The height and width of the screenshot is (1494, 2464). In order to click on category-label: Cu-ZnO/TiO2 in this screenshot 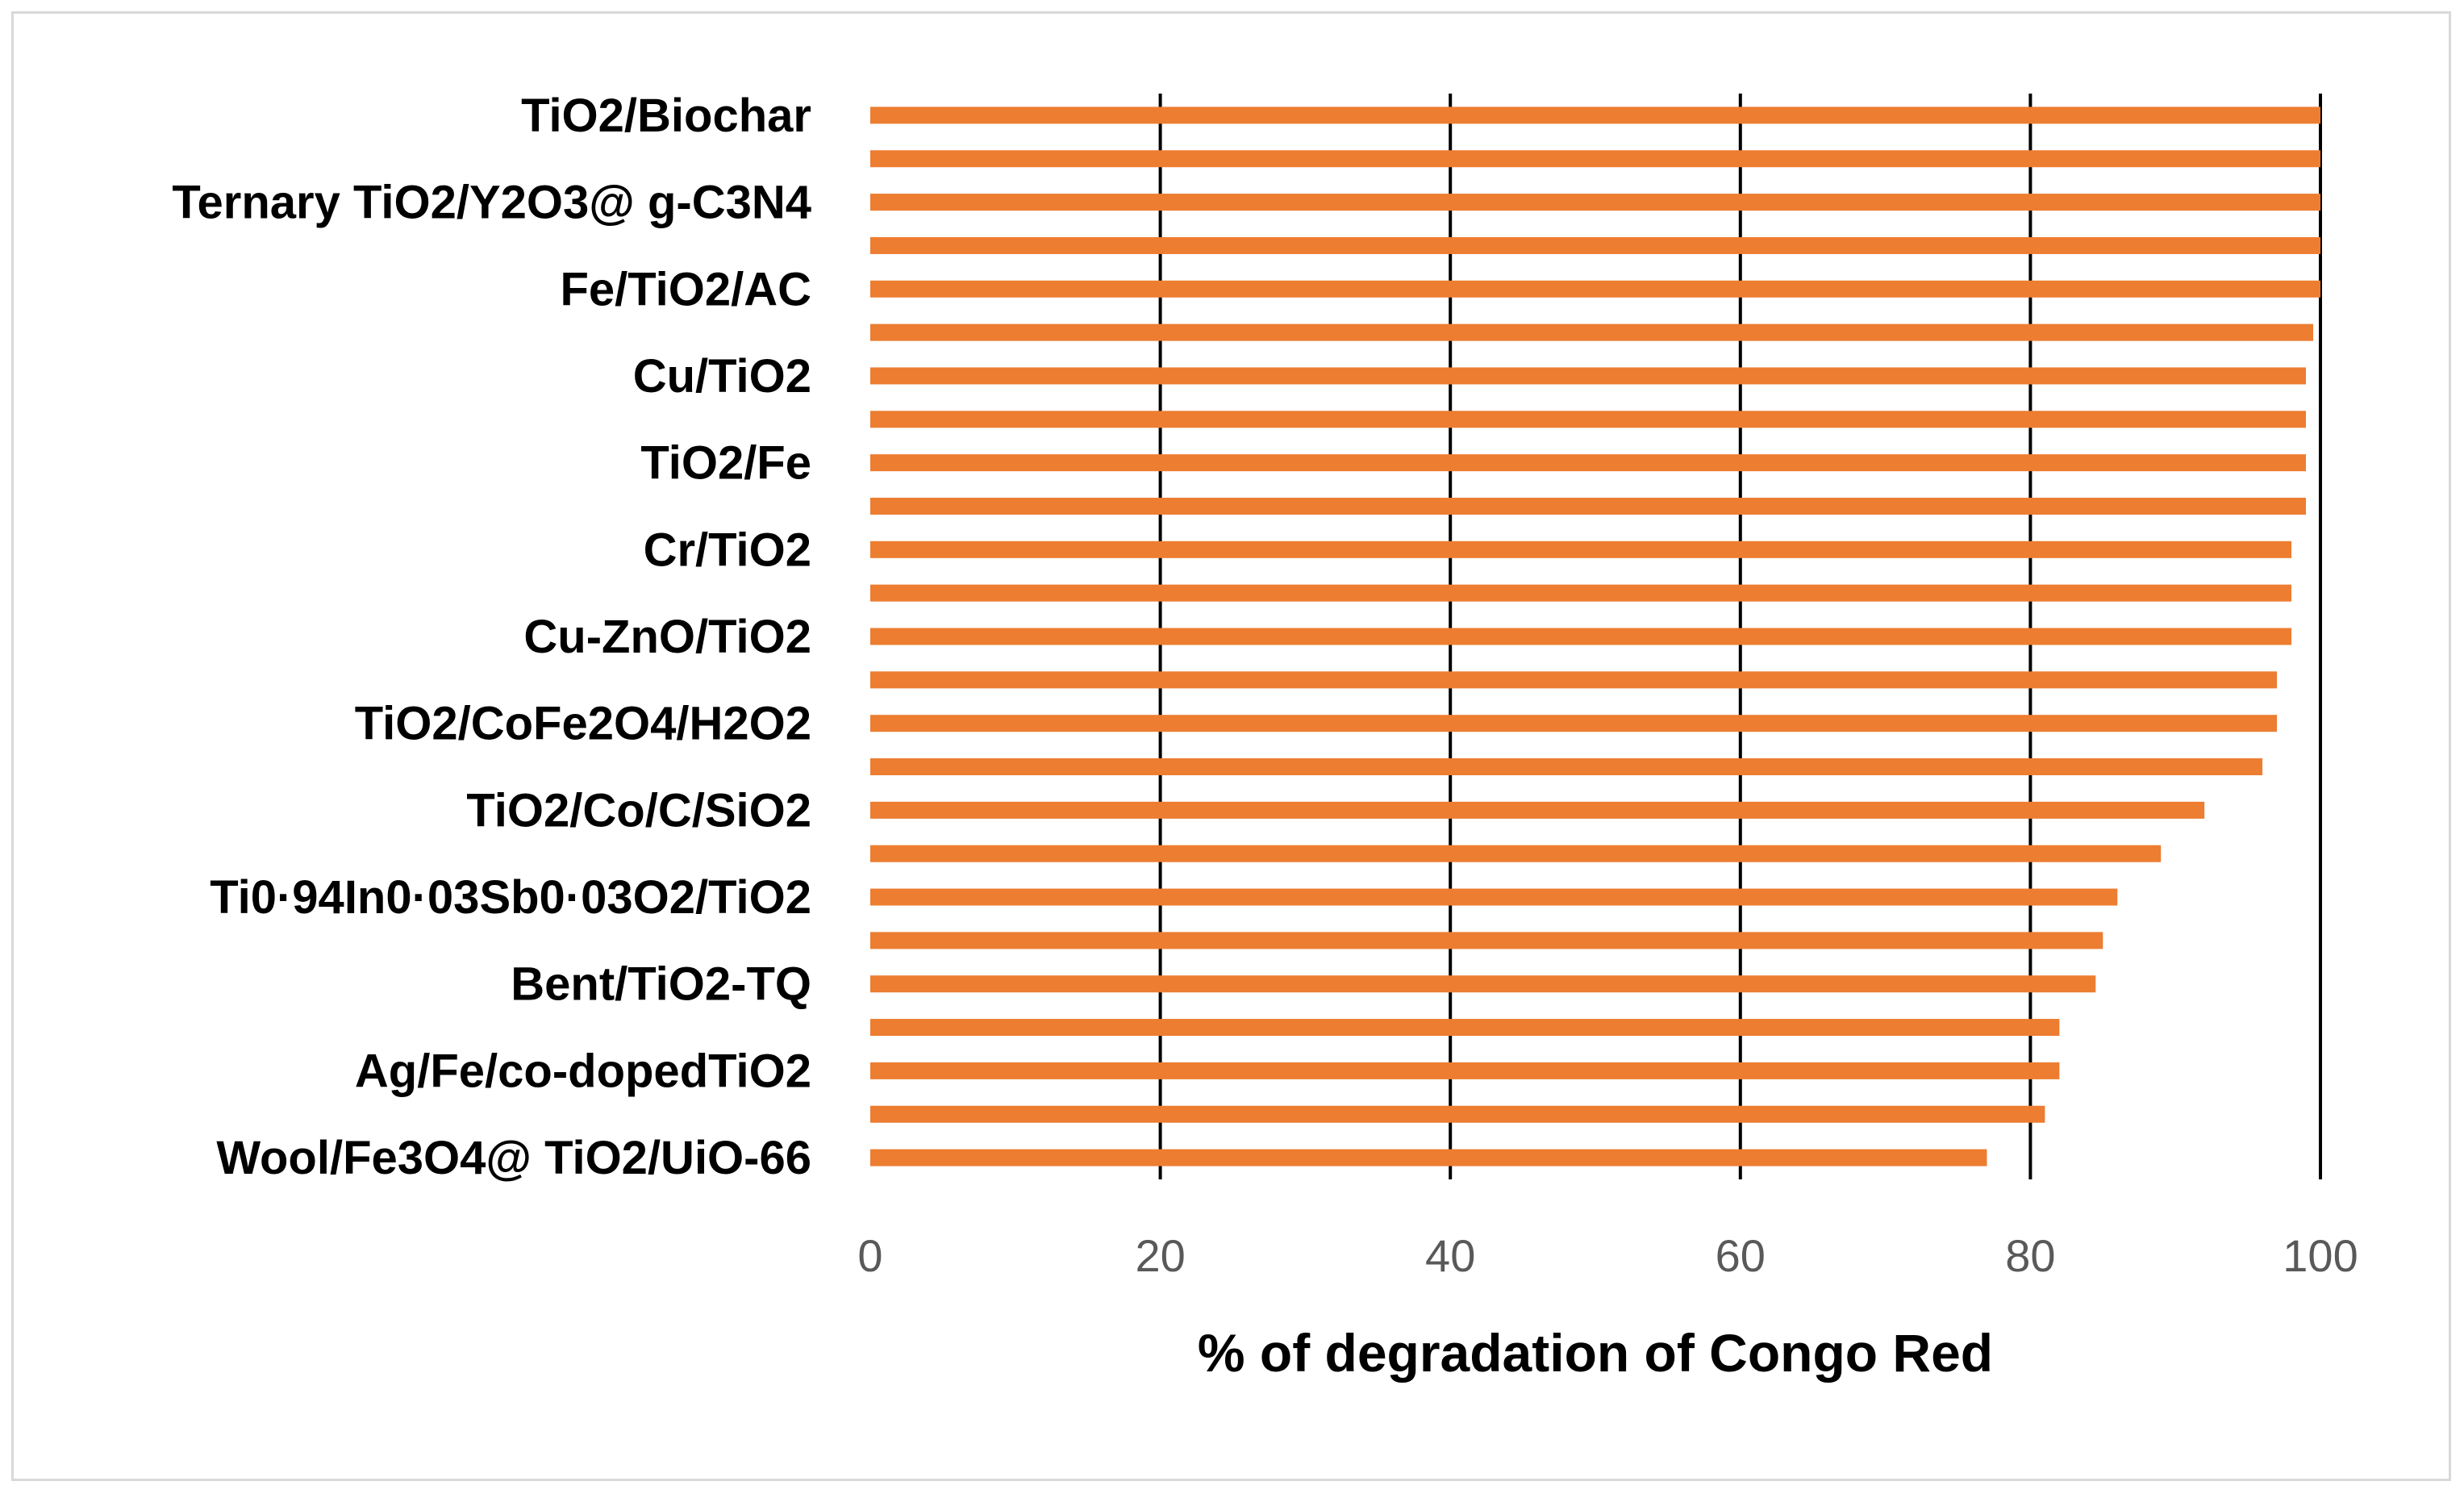, I will do `click(667, 637)`.